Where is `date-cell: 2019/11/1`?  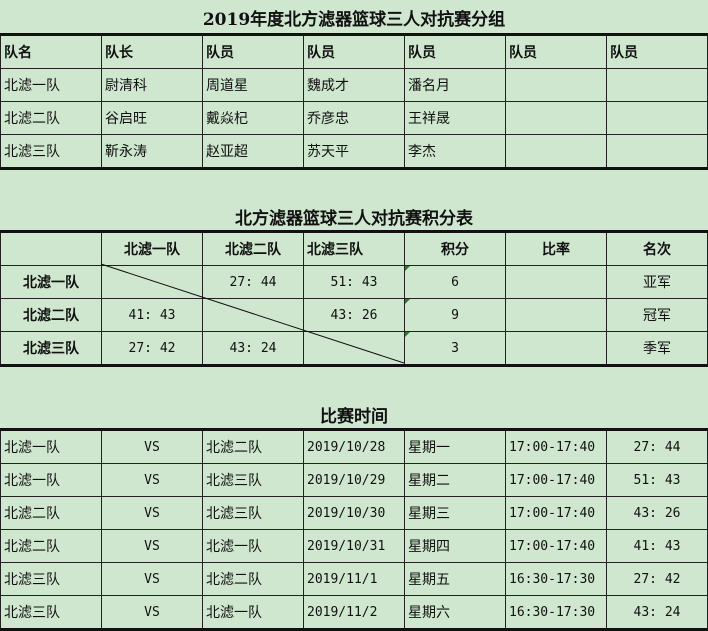 date-cell: 2019/11/1 is located at coordinates (354, 579).